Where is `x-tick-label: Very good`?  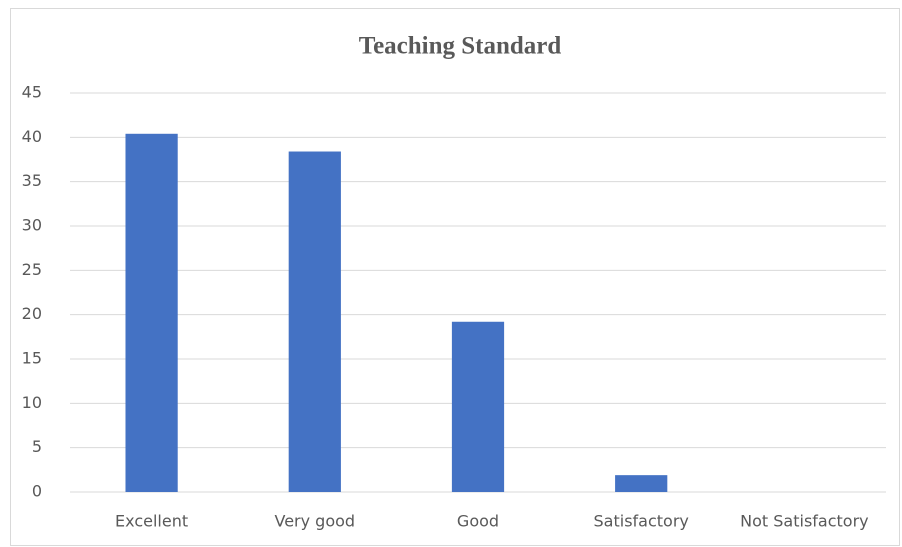 x-tick-label: Very good is located at coordinates (315, 521).